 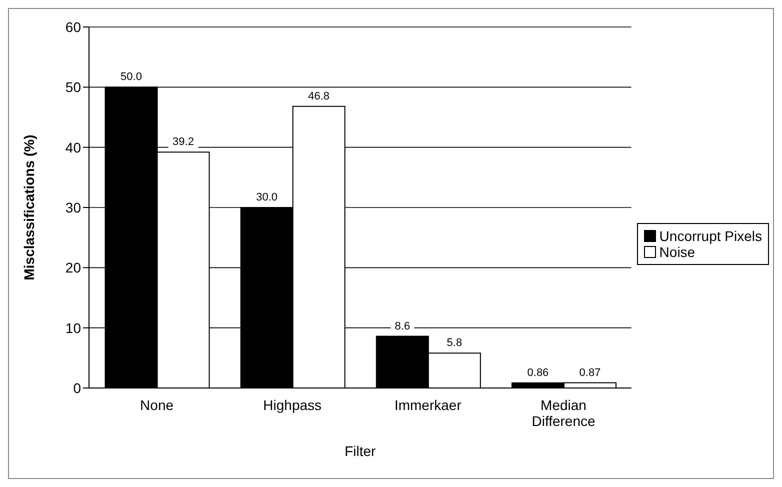 What do you see at coordinates (428, 405) in the screenshot?
I see `x-tick-label: Immerkaer` at bounding box center [428, 405].